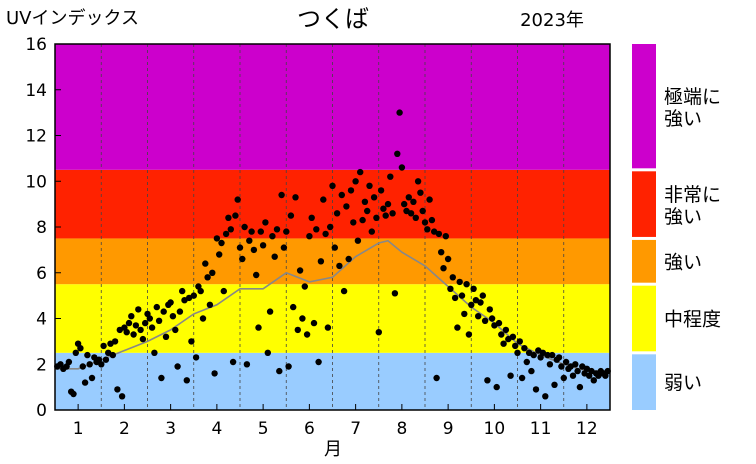 This screenshot has height=464, width=756. I want to click on legend-swatch, so click(644, 382).